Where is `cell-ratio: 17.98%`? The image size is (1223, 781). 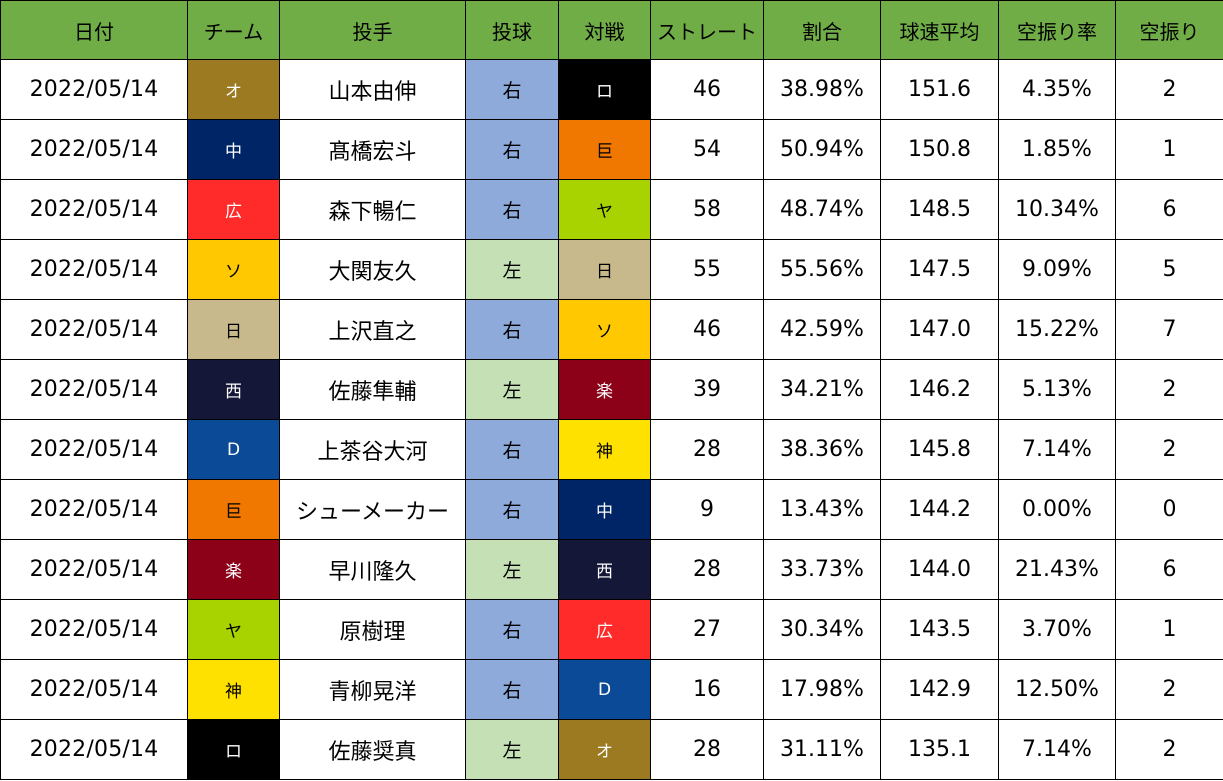
cell-ratio: 17.98% is located at coordinates (822, 689).